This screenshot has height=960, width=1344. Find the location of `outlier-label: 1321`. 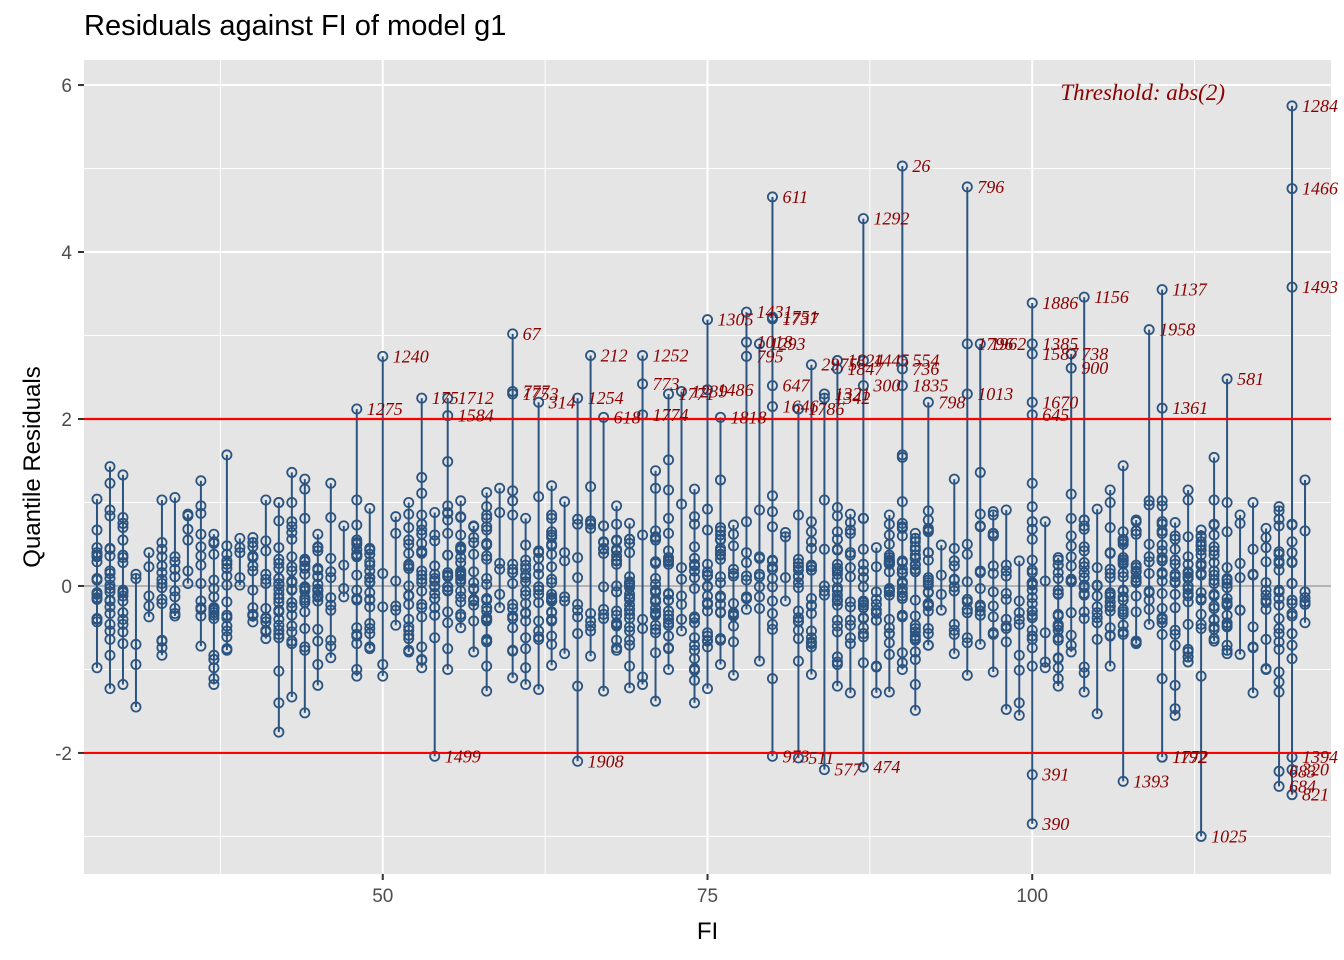

outlier-label: 1321 is located at coordinates (852, 394).